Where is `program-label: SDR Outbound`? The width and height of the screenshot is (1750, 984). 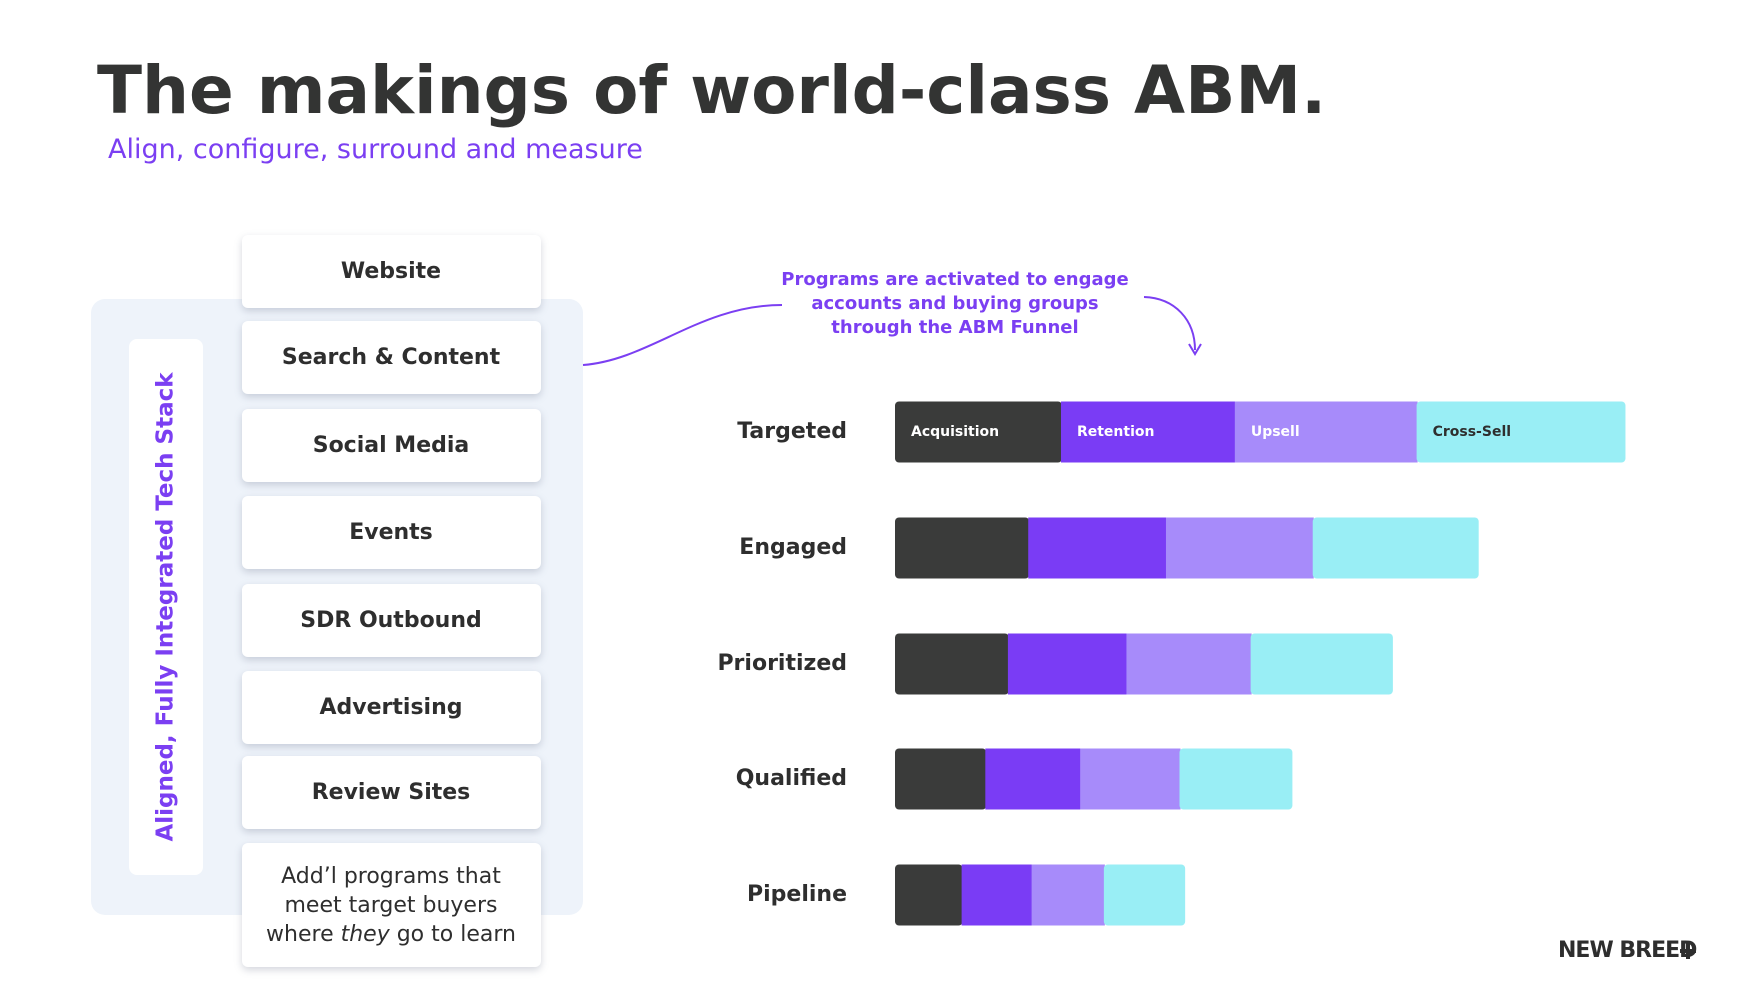
program-label: SDR Outbound is located at coordinates (391, 620).